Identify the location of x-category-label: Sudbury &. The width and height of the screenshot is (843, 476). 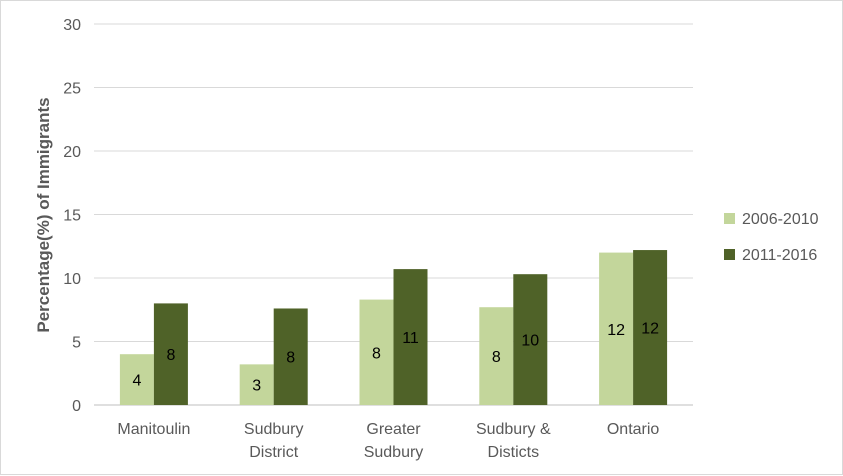
(513, 429).